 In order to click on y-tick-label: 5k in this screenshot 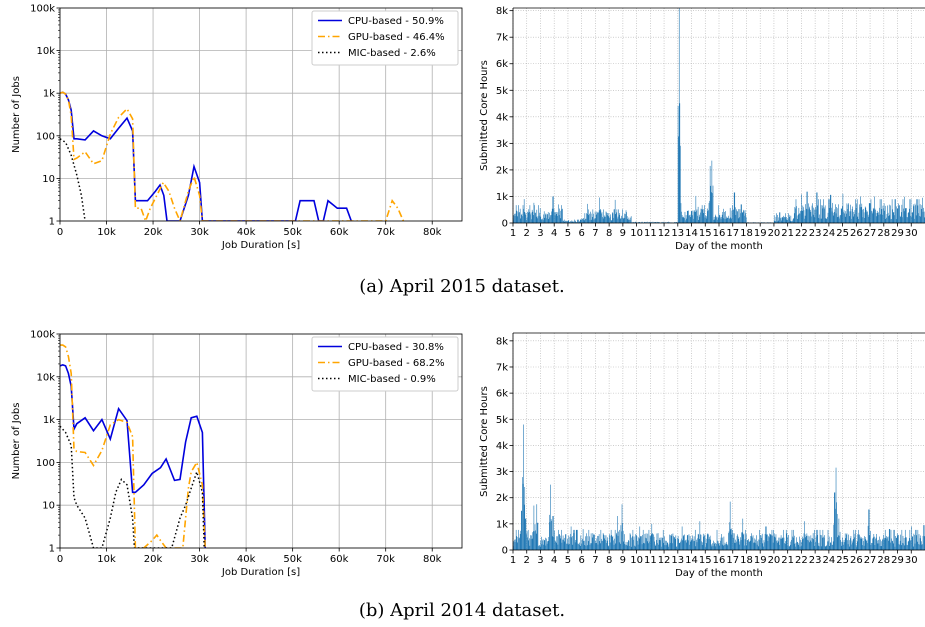, I will do `click(502, 91)`.